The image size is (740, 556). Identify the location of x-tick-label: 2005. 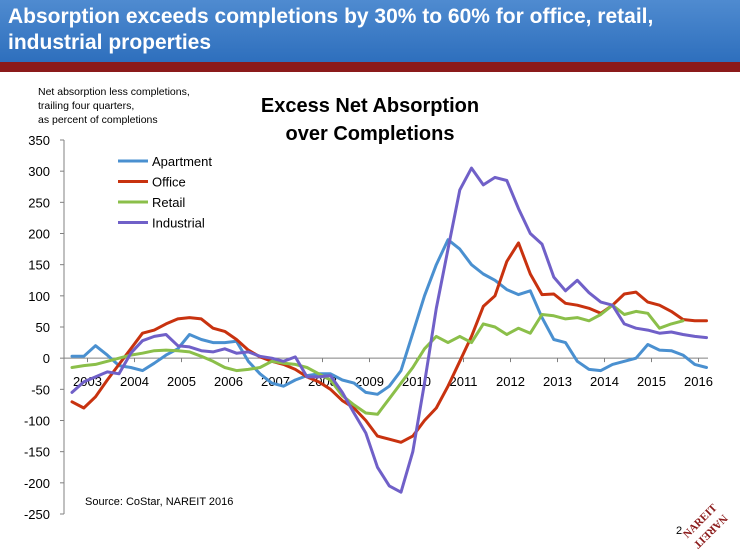
(181, 381).